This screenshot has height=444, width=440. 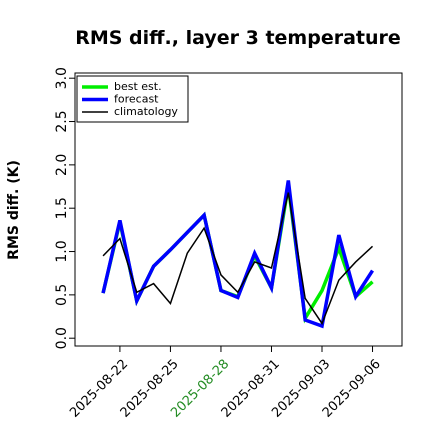 I want to click on y-tick-label: 0.0, so click(x=62, y=338).